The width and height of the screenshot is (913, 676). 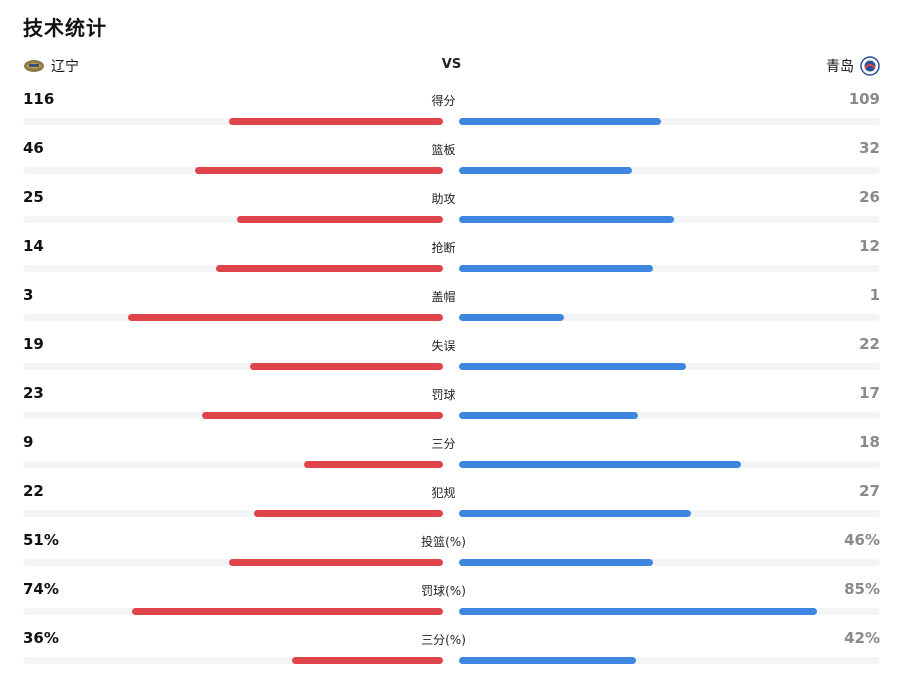 What do you see at coordinates (41, 638) in the screenshot?
I see `stat-left-value: 36%` at bounding box center [41, 638].